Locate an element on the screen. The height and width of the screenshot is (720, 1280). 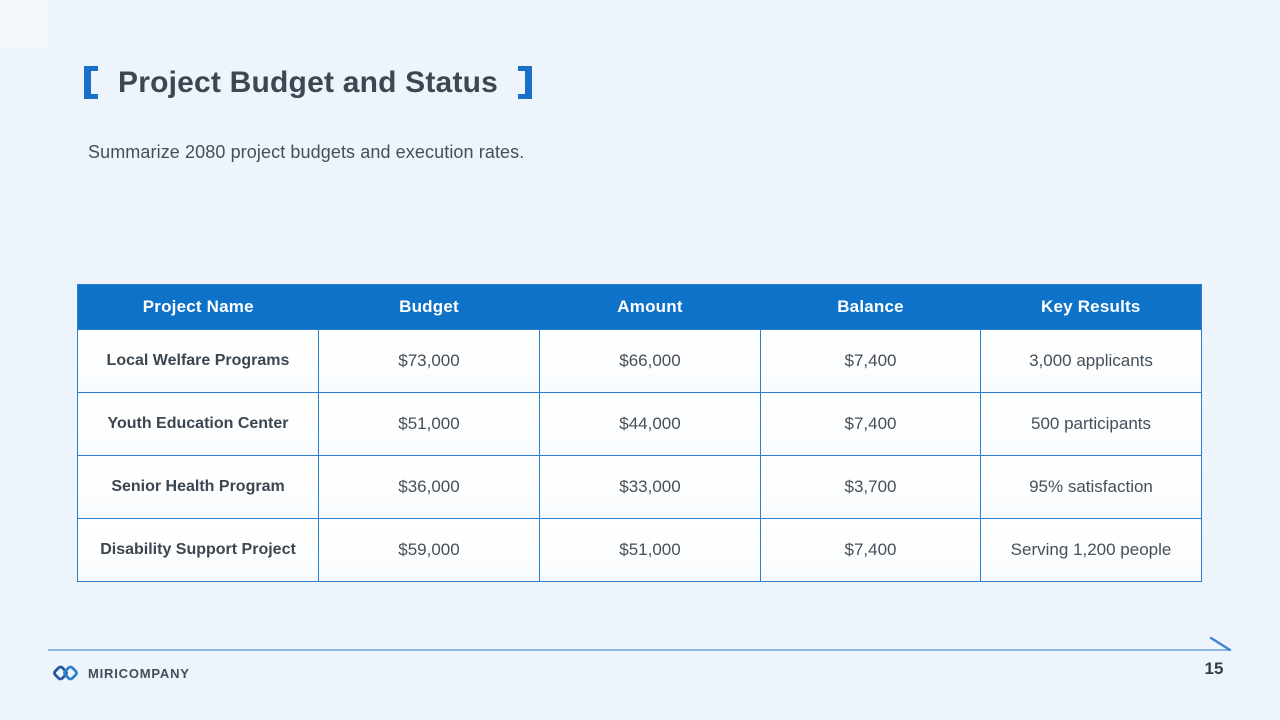
company-name: MIRICOMPANY is located at coordinates (139, 673).